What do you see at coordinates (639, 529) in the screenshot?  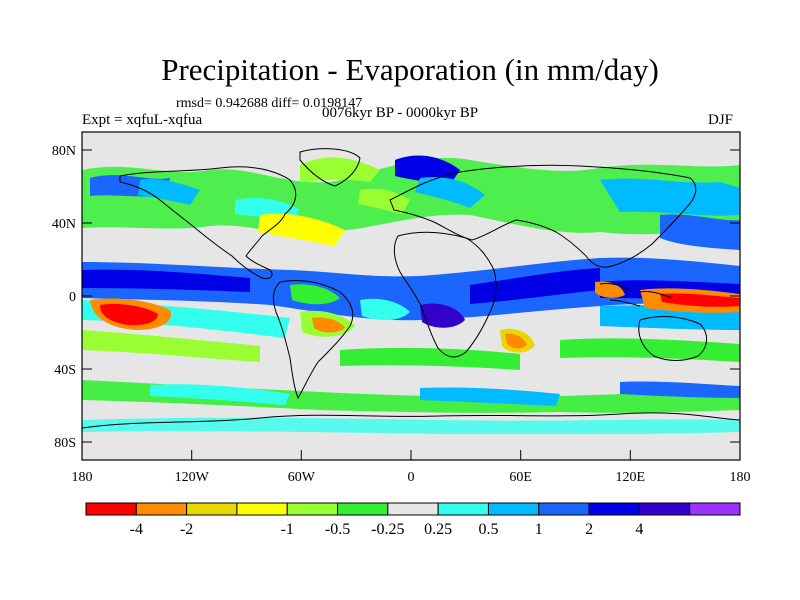 I see `colorbar-label: 4` at bounding box center [639, 529].